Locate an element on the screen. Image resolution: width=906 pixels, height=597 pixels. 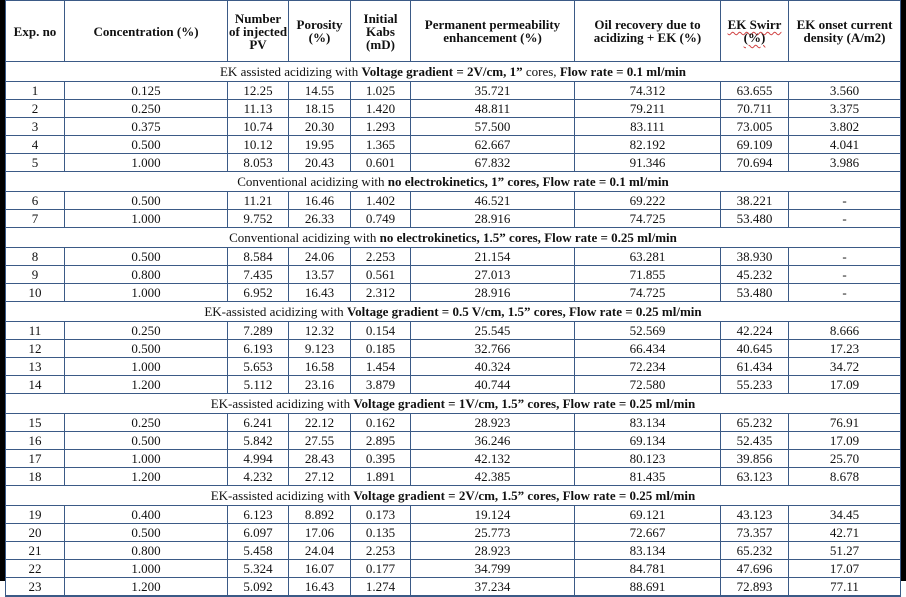
cell-exp-no: 14 is located at coordinates (35, 384).